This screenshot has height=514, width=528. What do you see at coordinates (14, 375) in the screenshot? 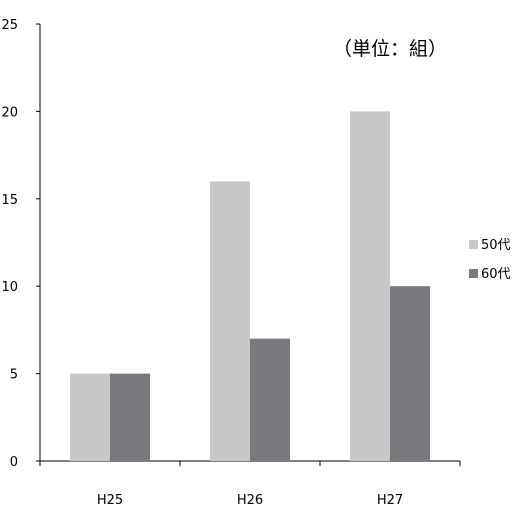
I see `y-tick-label: 5` at bounding box center [14, 375].